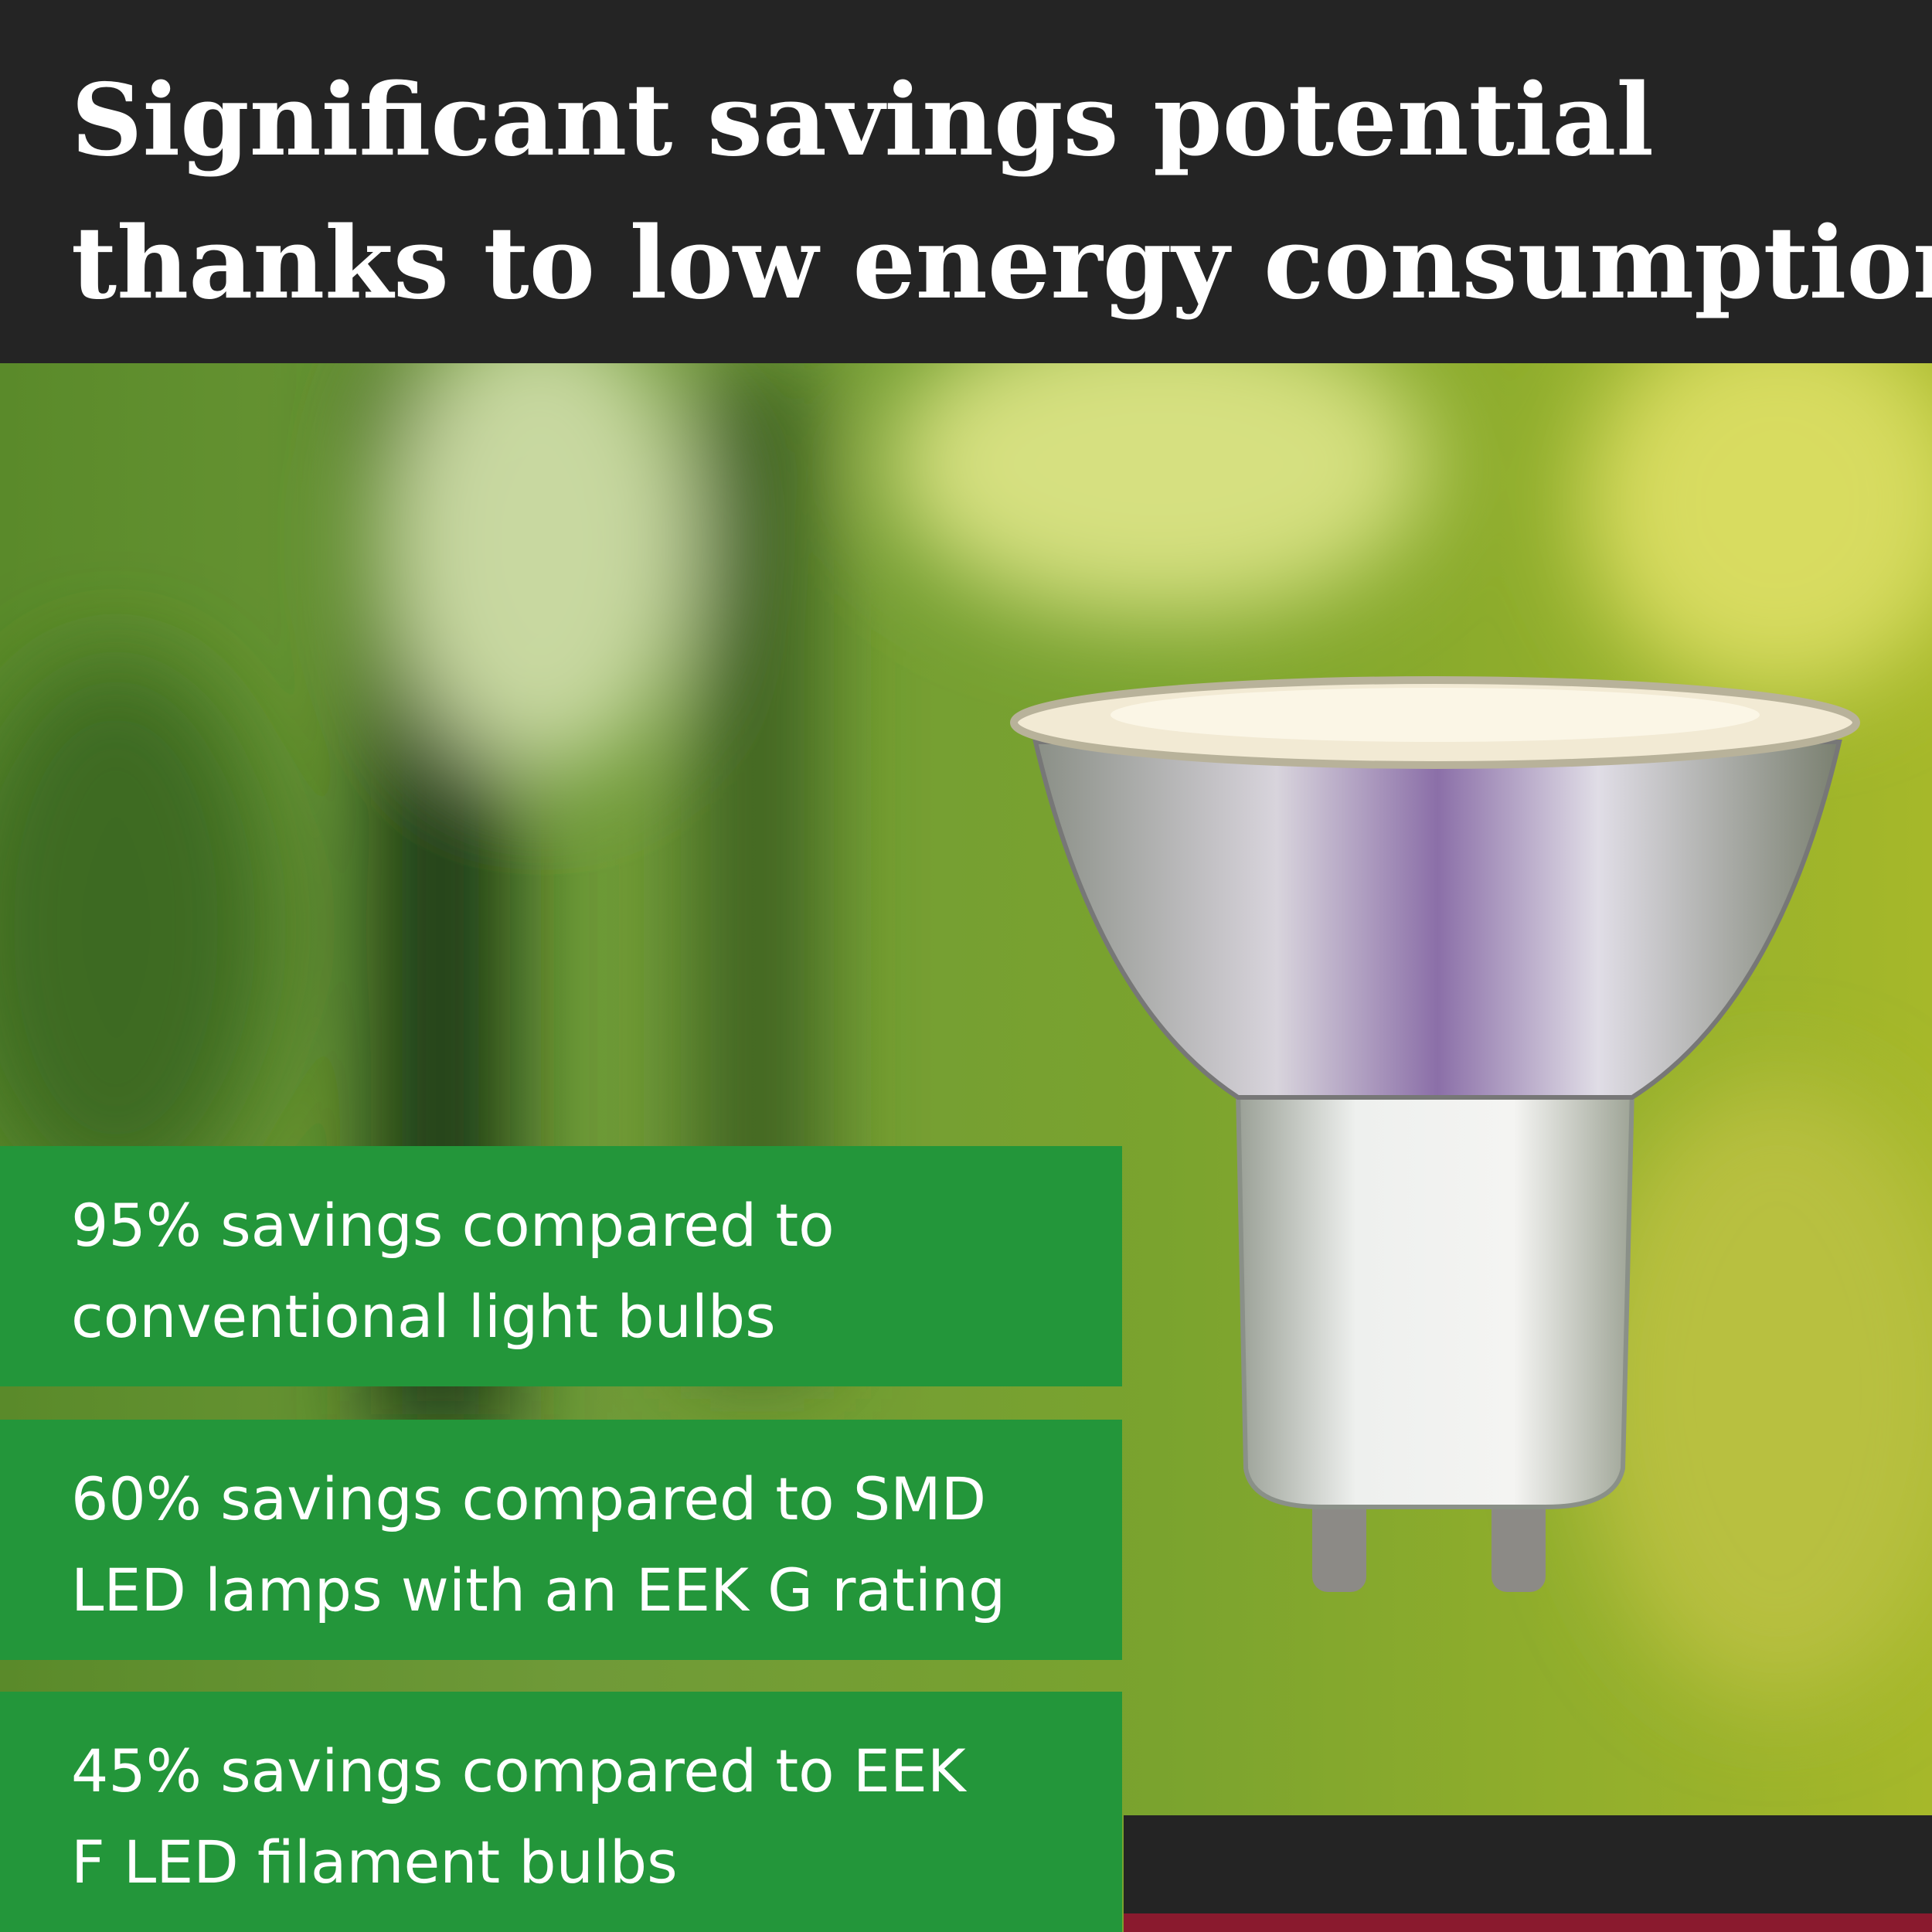 The height and width of the screenshot is (1932, 1932). I want to click on title-line: thanks to low energy consumption, so click(1001, 264).